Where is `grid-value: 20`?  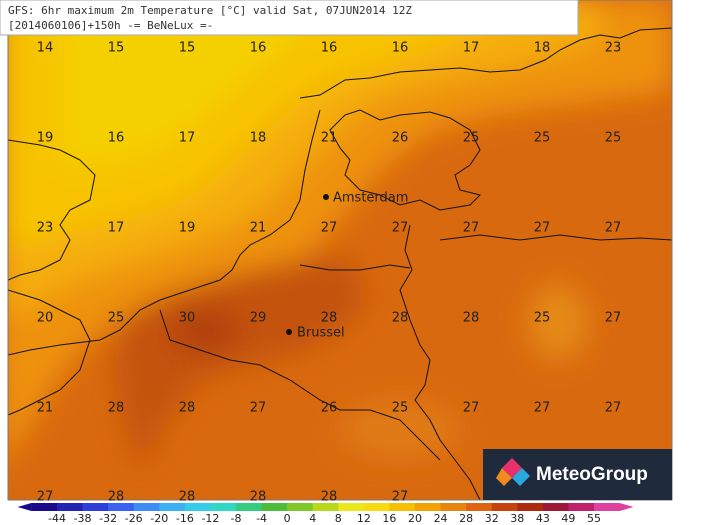
grid-value: 20 is located at coordinates (45, 318).